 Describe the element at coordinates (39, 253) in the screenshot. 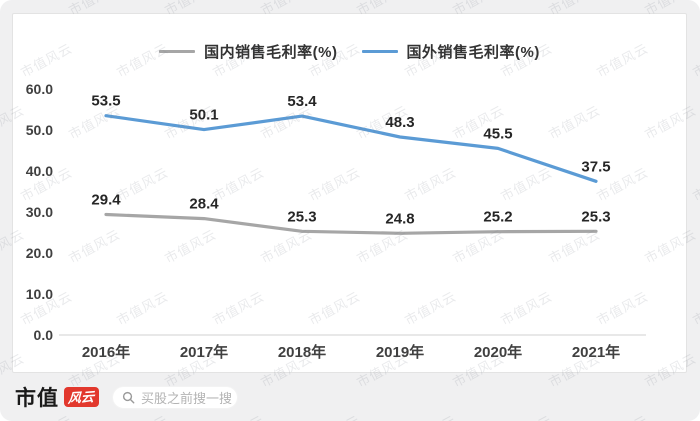

I see `y-tick-label: 20.0` at that location.